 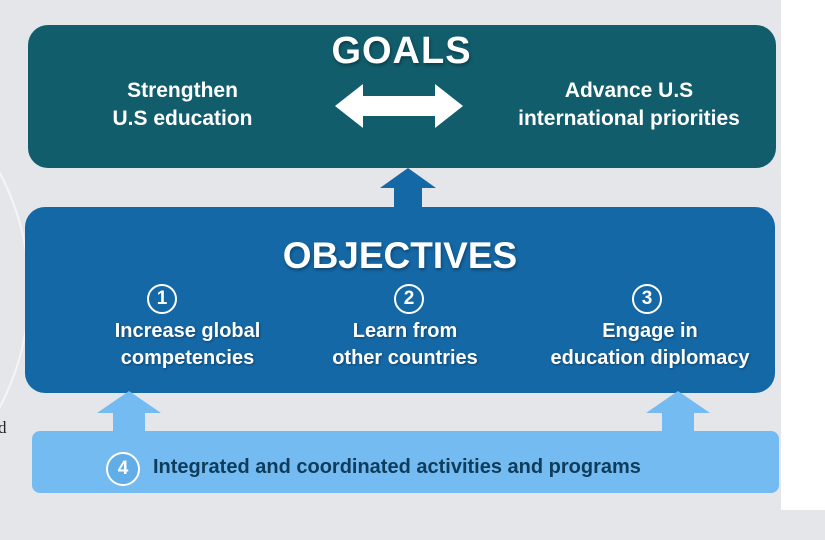 What do you see at coordinates (678, 412) in the screenshot?
I see `up-arrow-icon-activities-right` at bounding box center [678, 412].